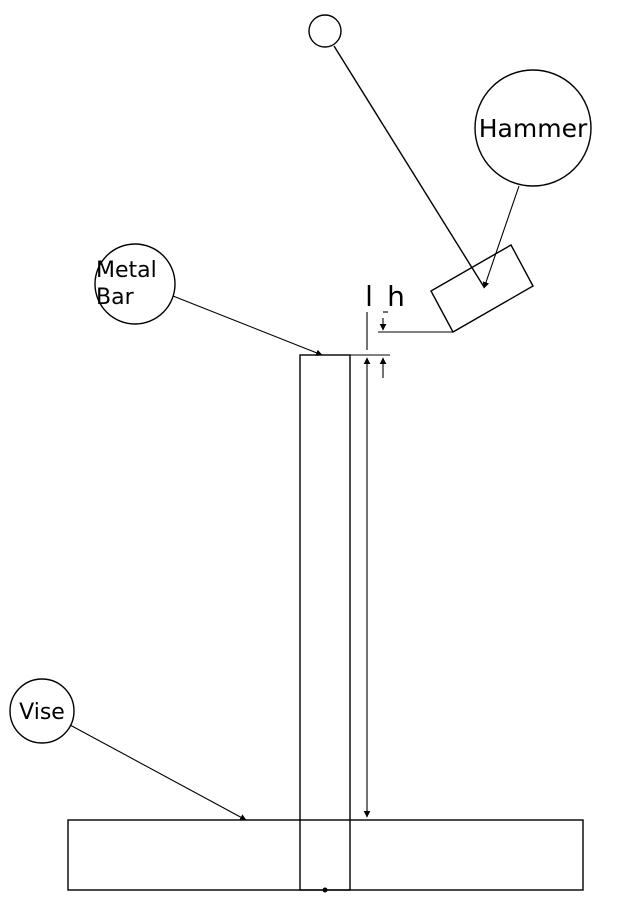 This screenshot has height=899, width=626. I want to click on vise-base, so click(325, 855).